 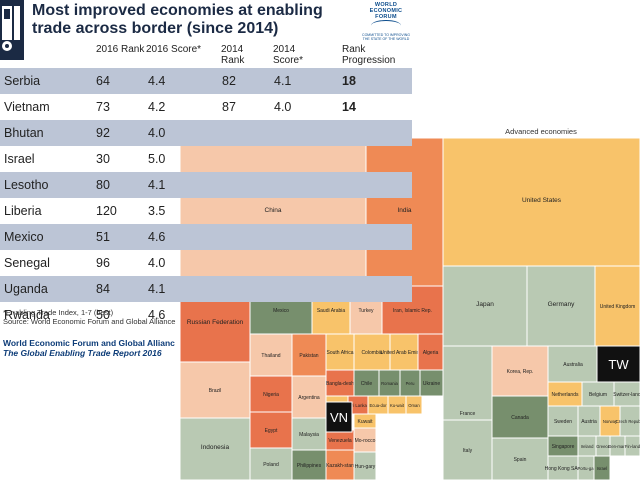 What do you see at coordinates (12, 30) in the screenshot?
I see `truck-icon` at bounding box center [12, 30].